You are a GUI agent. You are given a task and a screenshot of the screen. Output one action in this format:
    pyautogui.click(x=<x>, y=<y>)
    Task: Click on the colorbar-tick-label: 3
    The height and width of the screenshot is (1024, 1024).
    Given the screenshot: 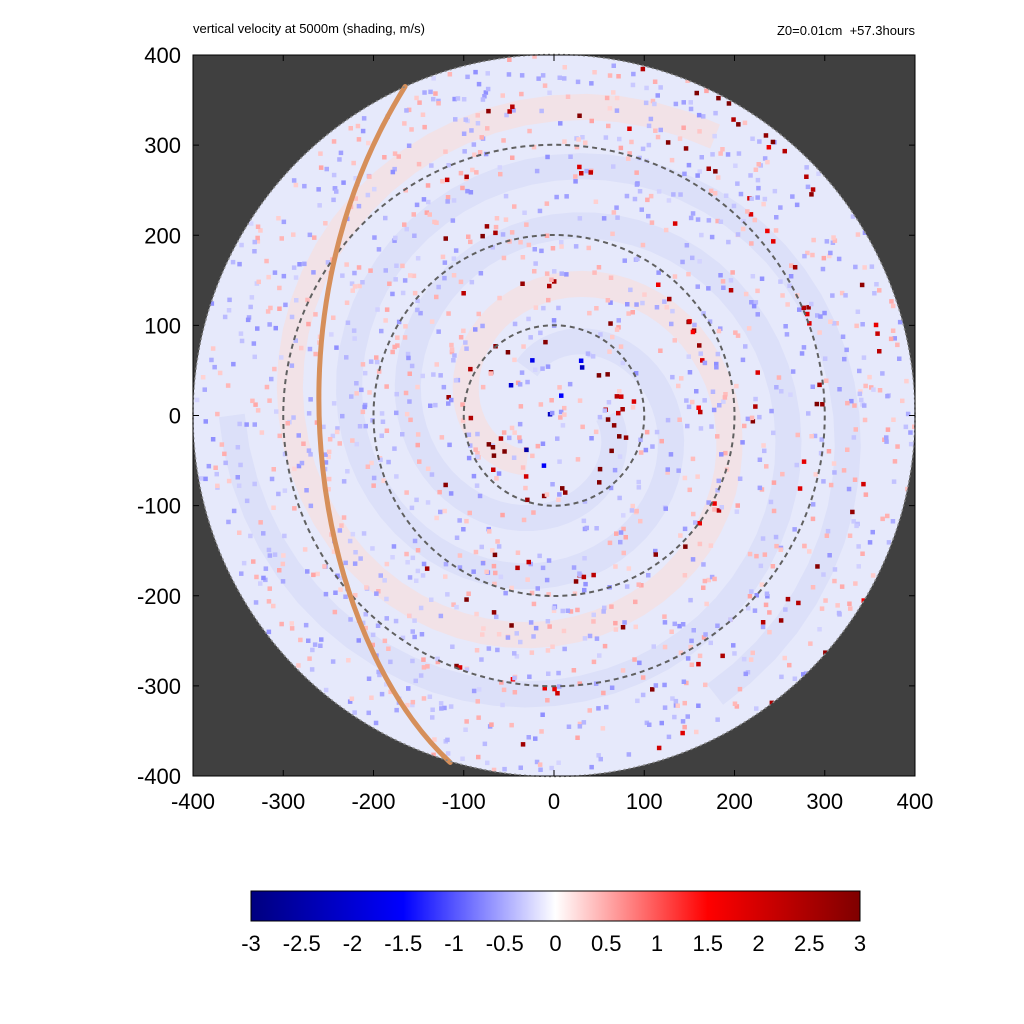 What is the action you would take?
    pyautogui.click(x=860, y=943)
    